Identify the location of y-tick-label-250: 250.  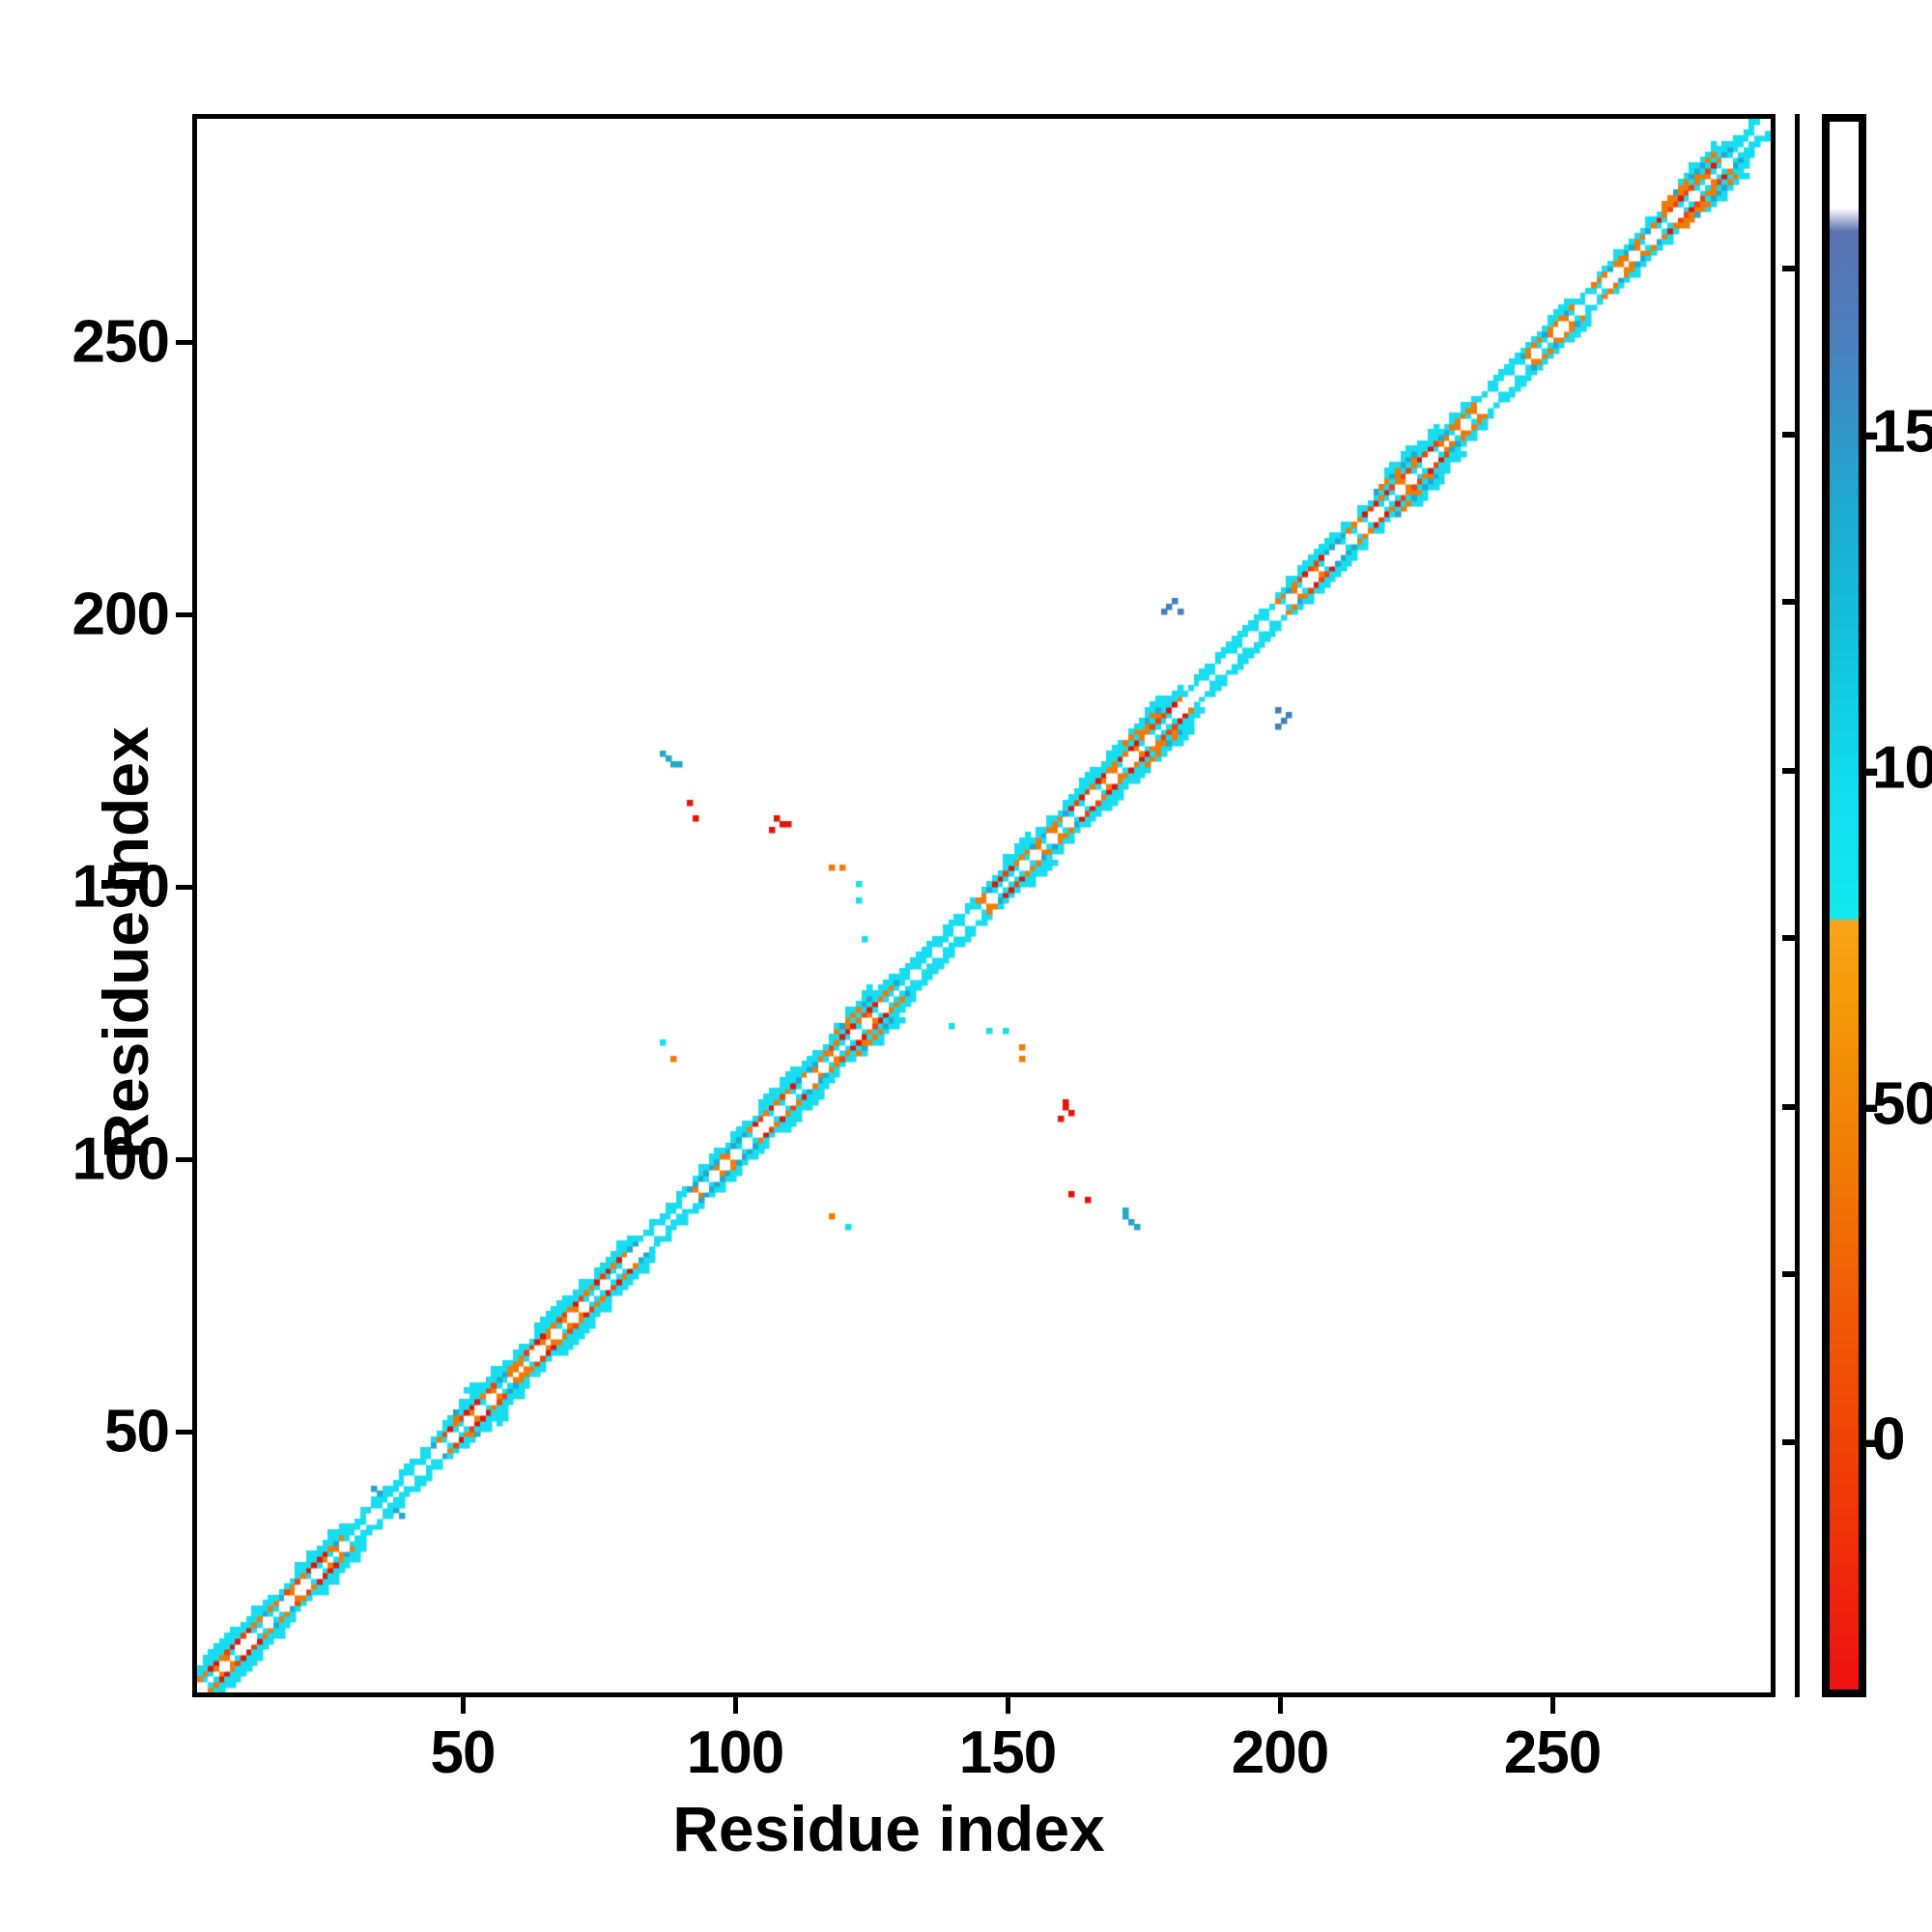
(120, 342).